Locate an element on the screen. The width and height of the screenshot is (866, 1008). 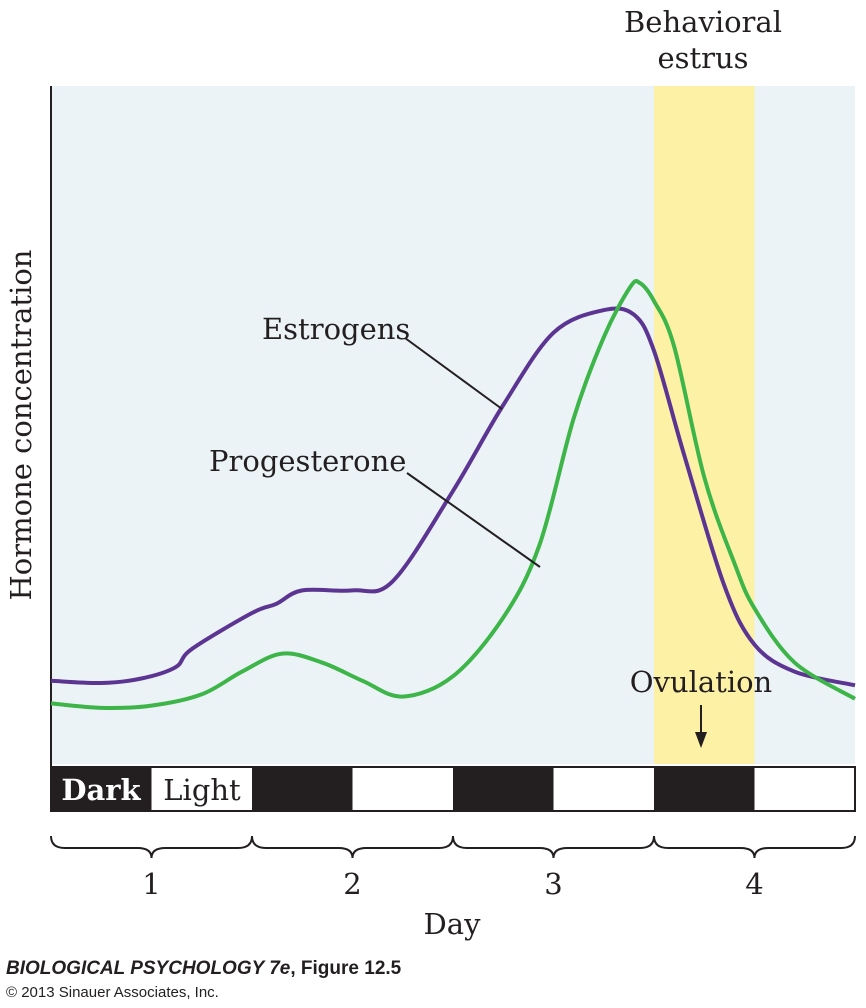
light-label: Light is located at coordinates (202, 790).